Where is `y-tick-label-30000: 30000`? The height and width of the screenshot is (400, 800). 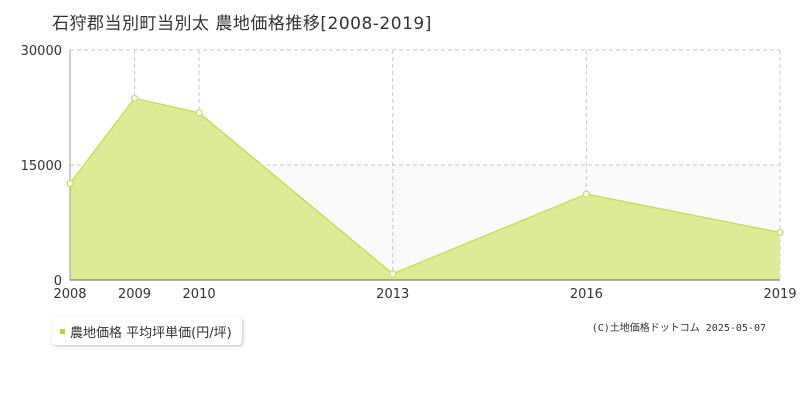
y-tick-label-30000: 30000 is located at coordinates (41, 51).